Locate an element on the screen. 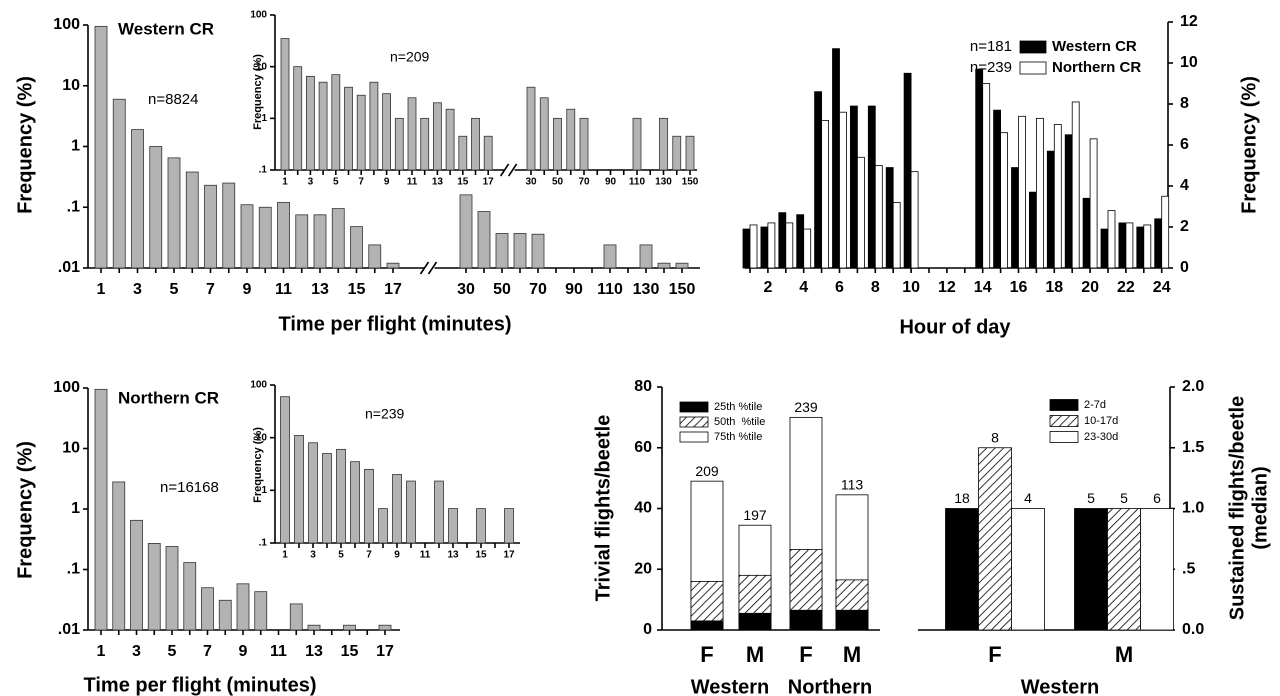 This screenshot has height=696, width=1280. legend-label: 25th %tile is located at coordinates (738, 407).